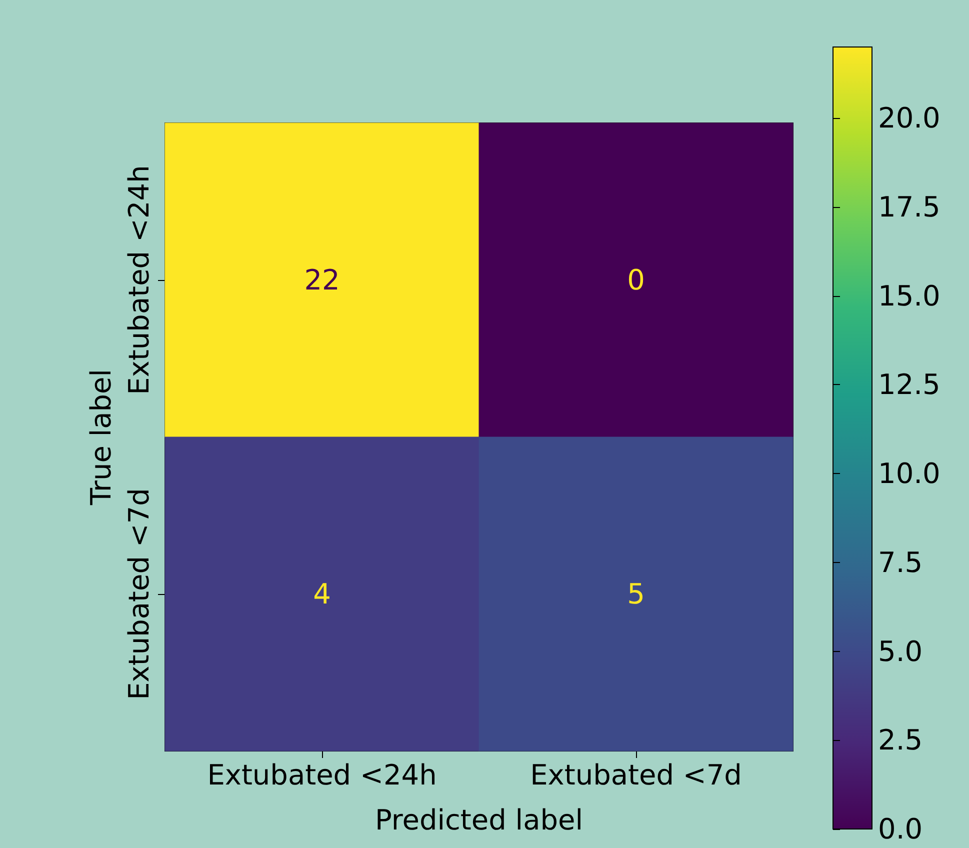 This screenshot has height=848, width=969. Describe the element at coordinates (909, 118) in the screenshot. I see `color-bar-label: 20.0` at that location.